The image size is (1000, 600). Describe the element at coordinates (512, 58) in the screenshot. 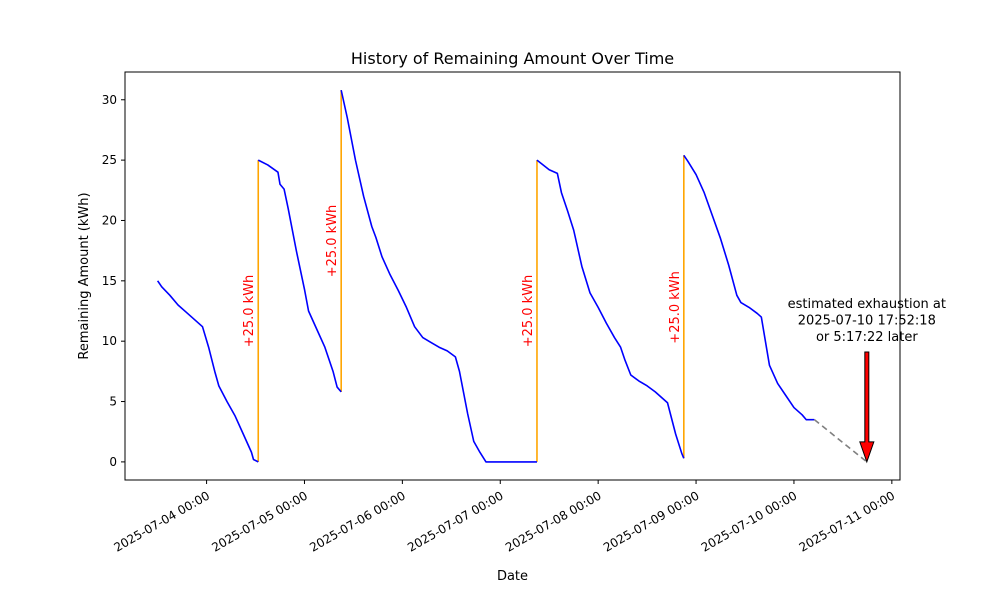

I see `chart-title: History of Remaining Amount Over Time` at that location.